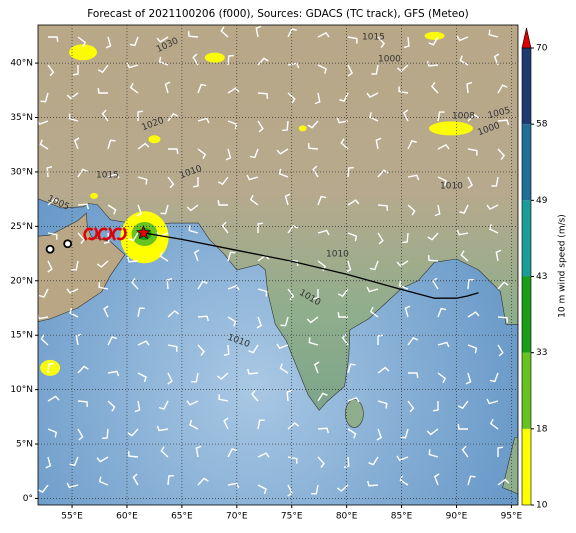 This screenshot has height=533, width=576. Describe the element at coordinates (24, 445) in the screenshot. I see `y-tick-label: 5°N` at that location.